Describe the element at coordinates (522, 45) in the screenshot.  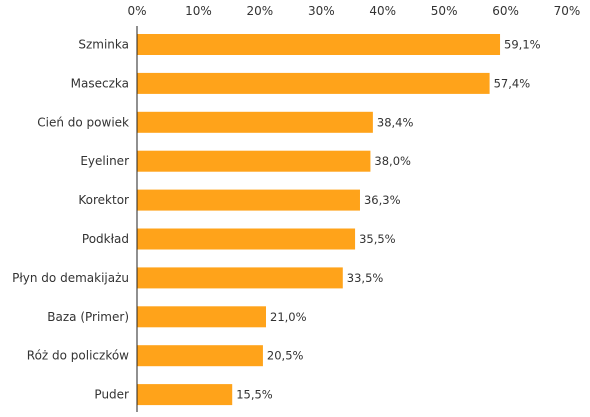
I see `value-label: 59,1%` at that location.